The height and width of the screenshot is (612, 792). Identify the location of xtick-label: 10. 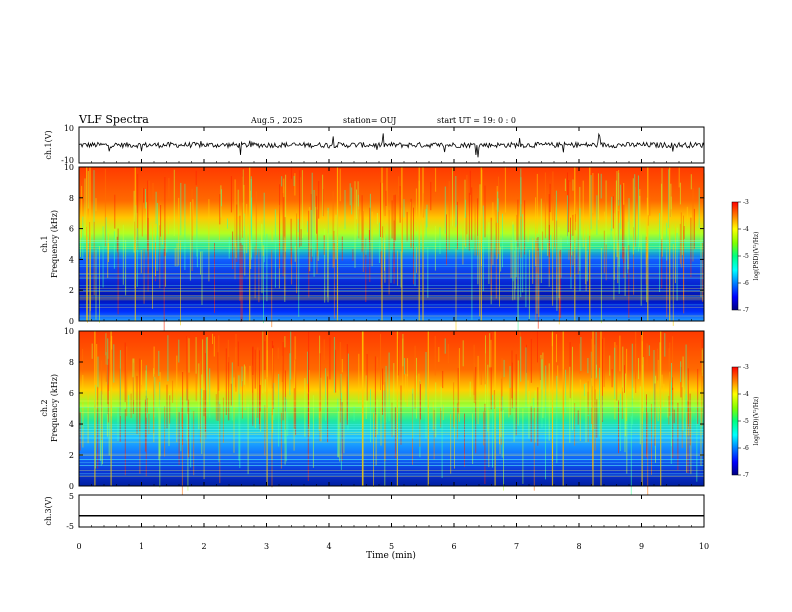
(704, 546).